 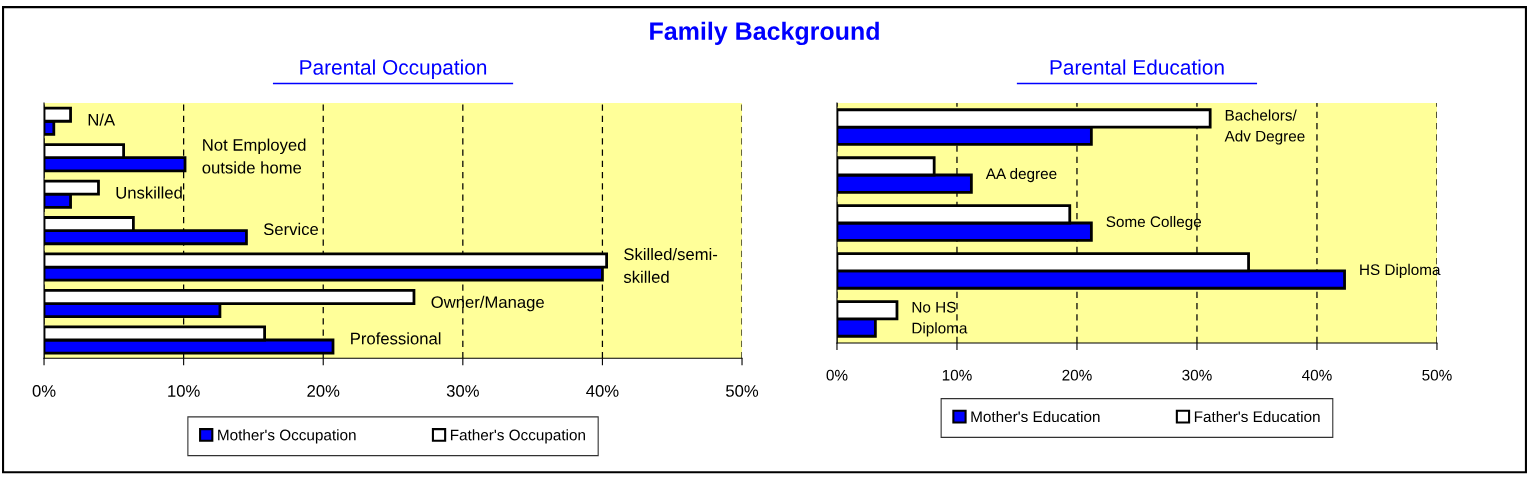 What do you see at coordinates (940, 319) in the screenshot?
I see `y-tick-label: No HS Diploma` at bounding box center [940, 319].